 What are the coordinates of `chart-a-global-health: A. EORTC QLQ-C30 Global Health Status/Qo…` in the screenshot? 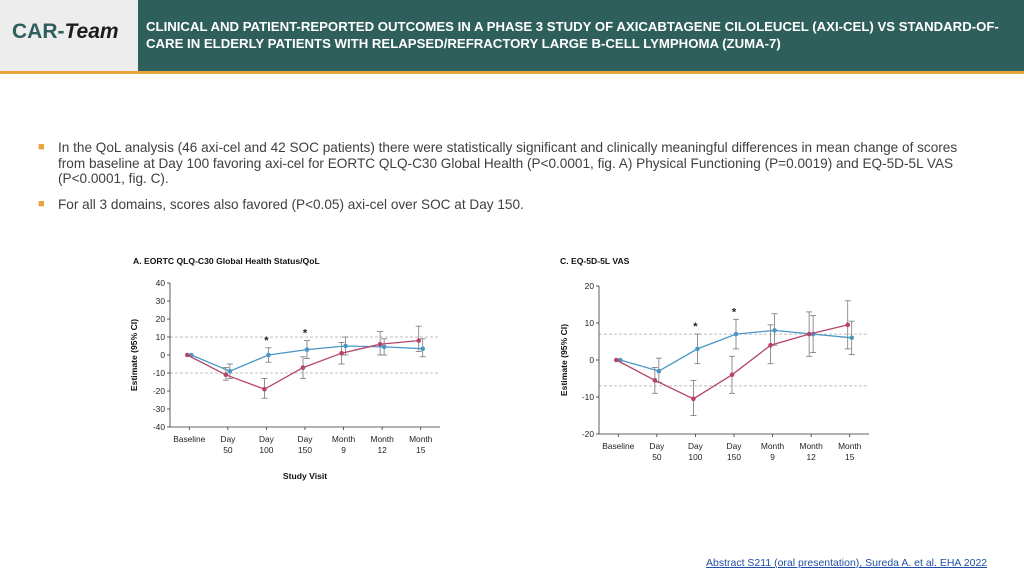 It's located at (284, 368).